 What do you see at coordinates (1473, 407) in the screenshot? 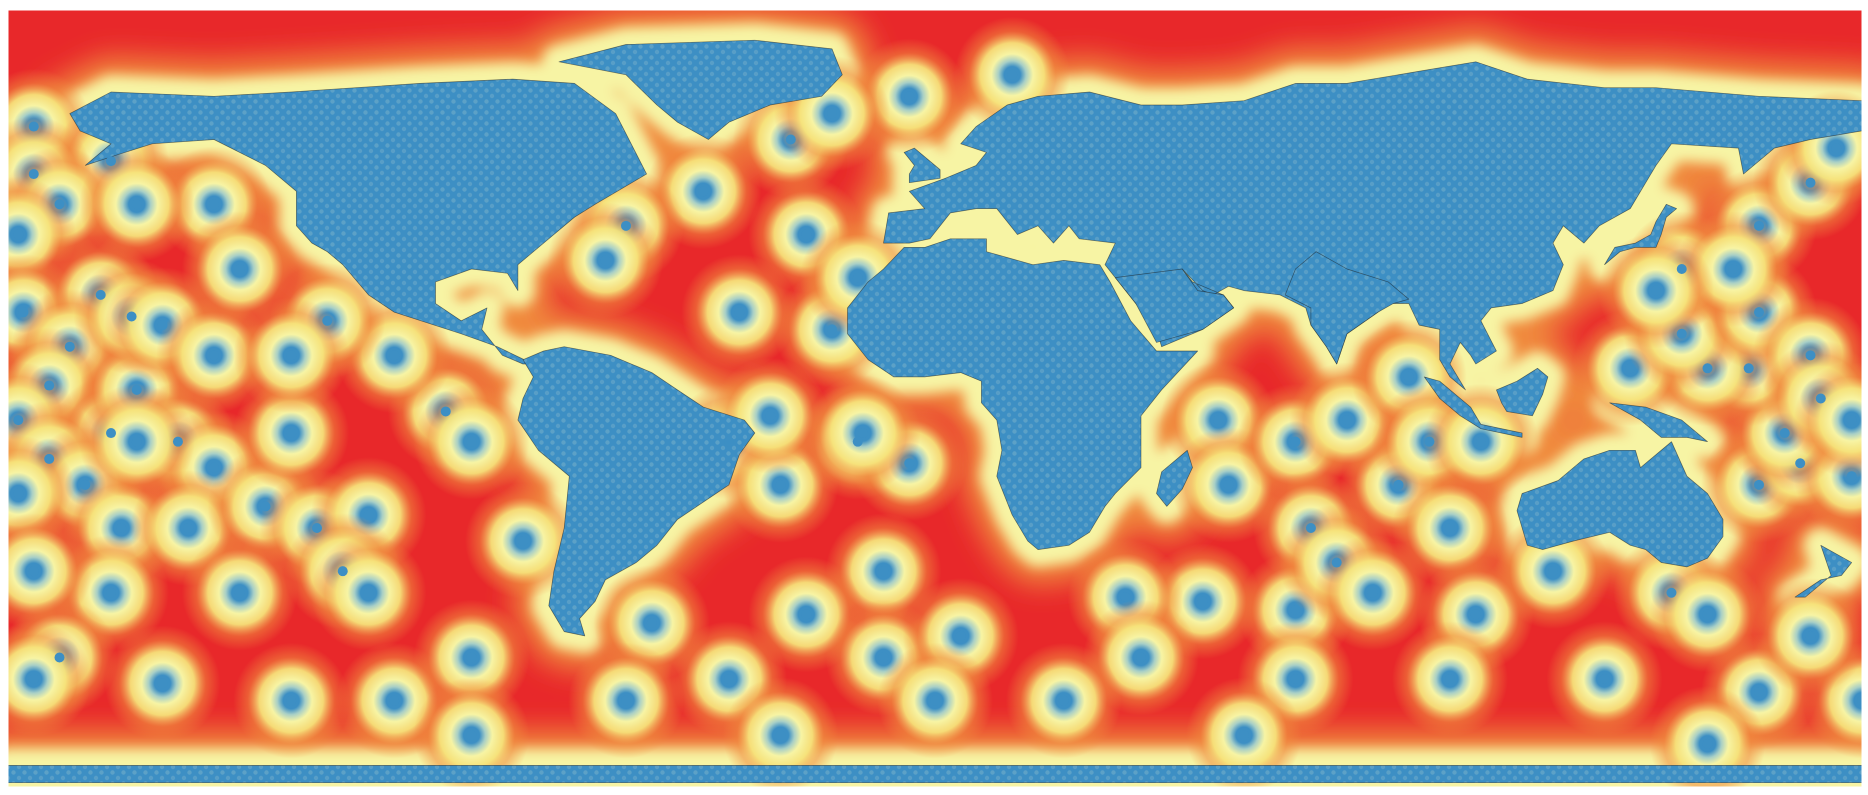
I see `land-sumatra-java` at bounding box center [1473, 407].